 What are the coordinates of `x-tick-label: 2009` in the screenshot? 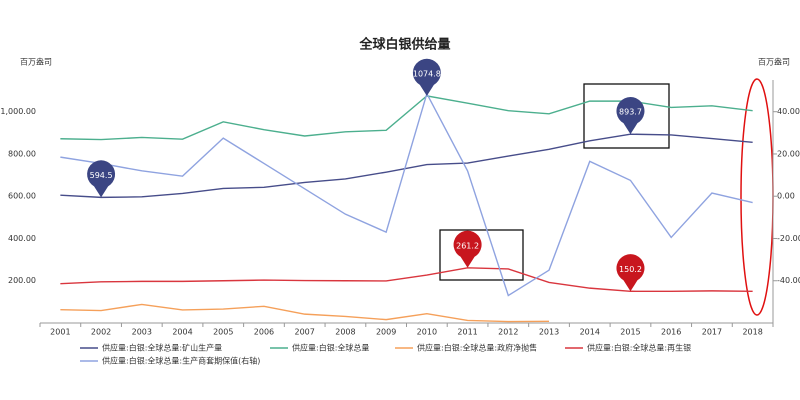 It's located at (386, 332).